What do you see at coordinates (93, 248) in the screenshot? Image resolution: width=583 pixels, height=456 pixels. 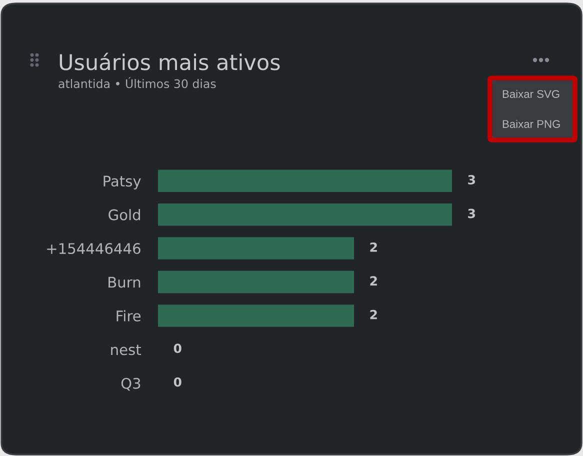 I see `y-tick-label: +154446446` at bounding box center [93, 248].